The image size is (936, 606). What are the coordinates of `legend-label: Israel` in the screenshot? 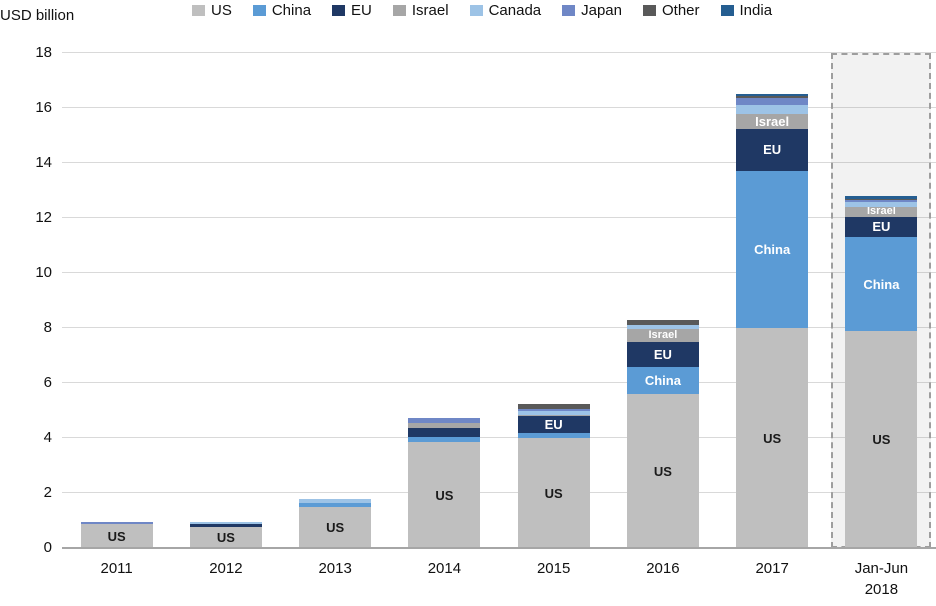 It's located at (430, 10).